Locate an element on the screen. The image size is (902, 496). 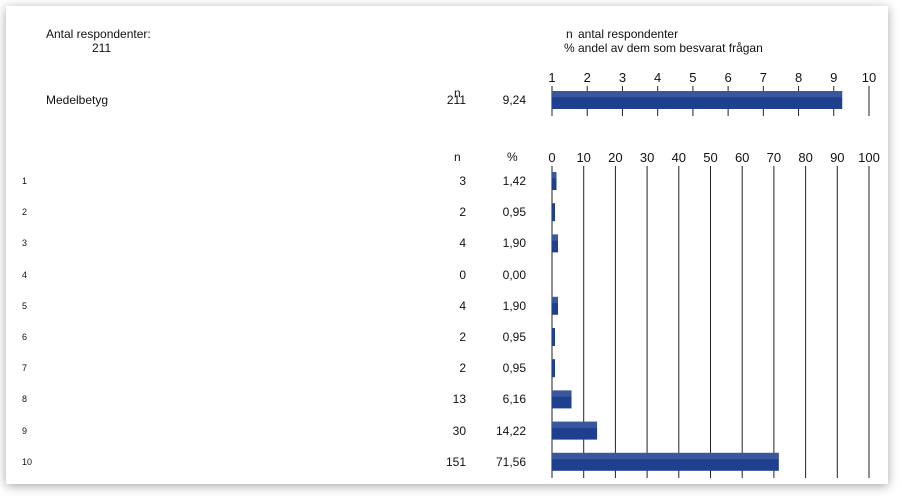
row-label: 3 is located at coordinates (25, 243).